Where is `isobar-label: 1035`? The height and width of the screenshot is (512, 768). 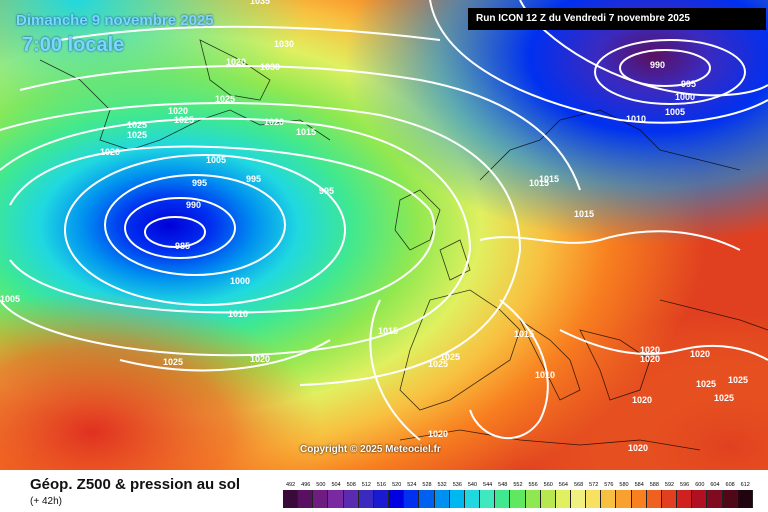 isobar-label: 1035 is located at coordinates (260, 3).